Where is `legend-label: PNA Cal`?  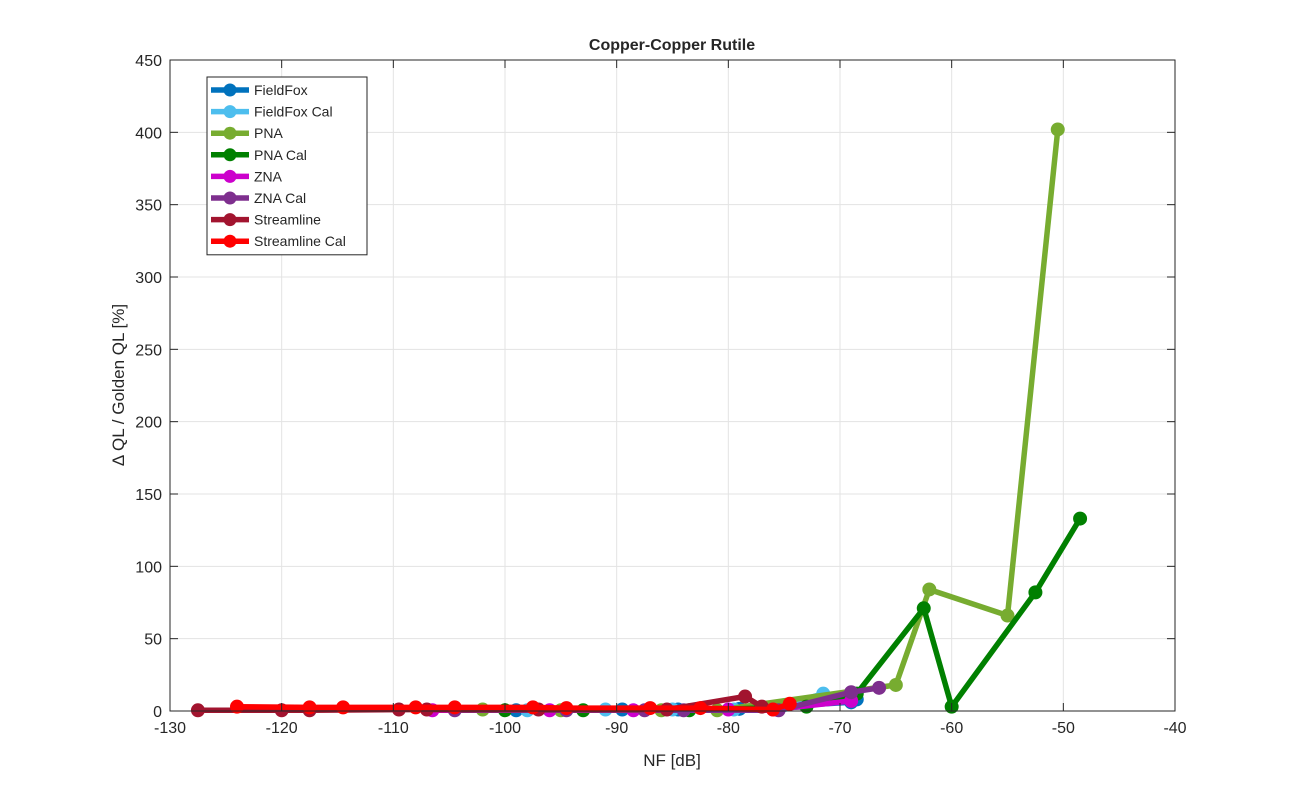 legend-label: PNA Cal is located at coordinates (280, 155).